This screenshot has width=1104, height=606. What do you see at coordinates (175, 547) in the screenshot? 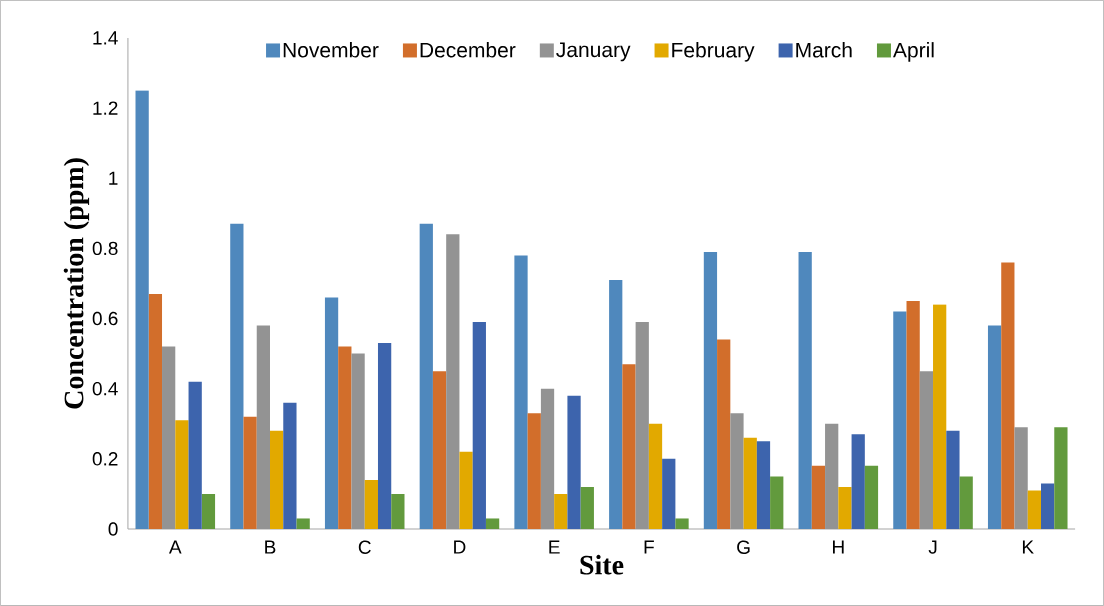
I see `x-tick-label: A` at bounding box center [175, 547].